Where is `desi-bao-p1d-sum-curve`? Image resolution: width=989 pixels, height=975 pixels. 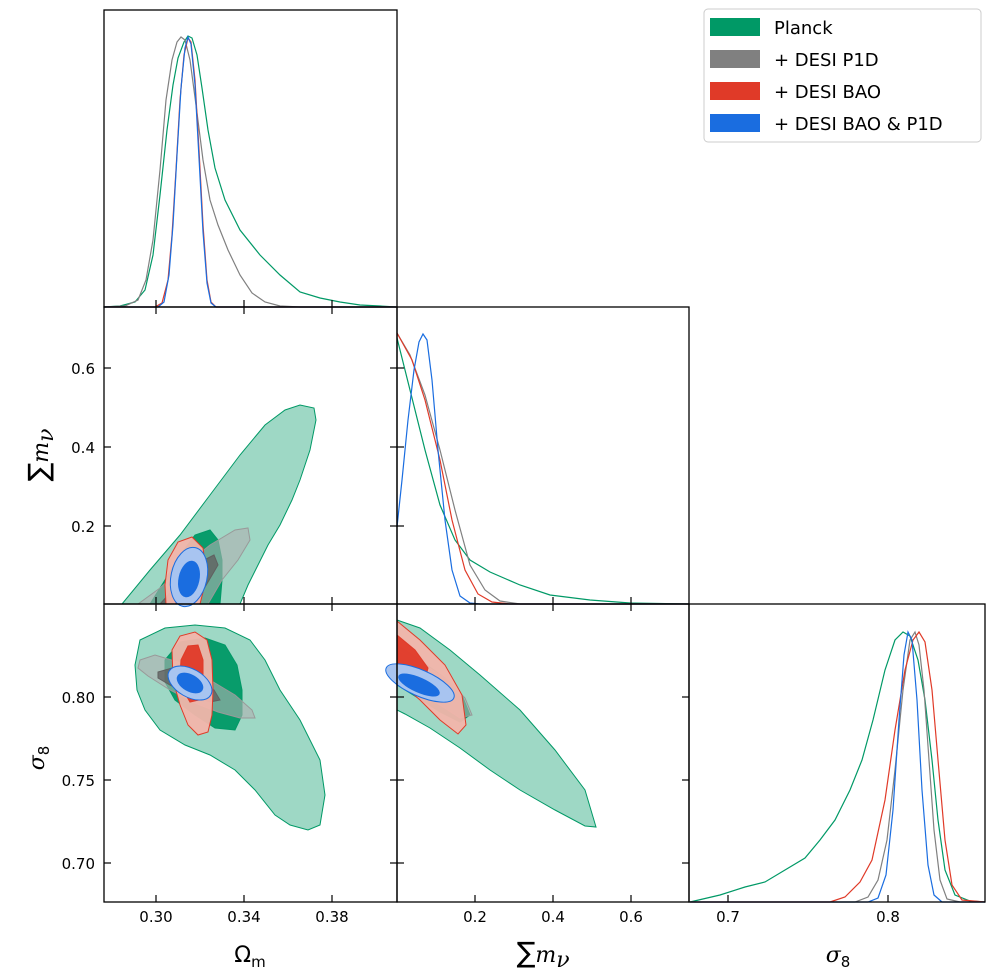 desi-bao-p1d-sum-curve is located at coordinates (542, 468).